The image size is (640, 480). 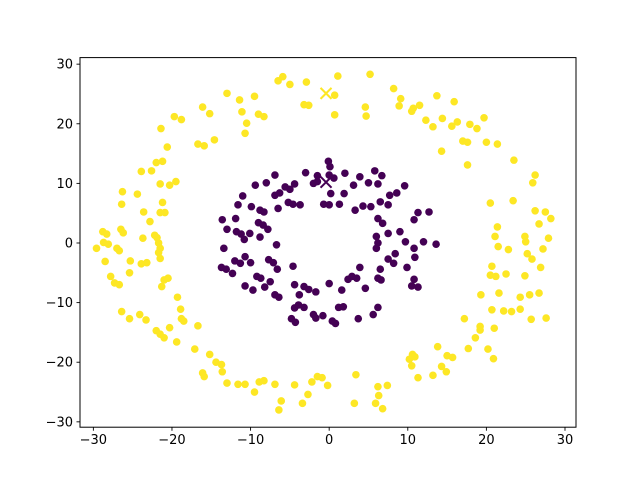 I want to click on y-tick-label: −30, so click(x=59, y=422).